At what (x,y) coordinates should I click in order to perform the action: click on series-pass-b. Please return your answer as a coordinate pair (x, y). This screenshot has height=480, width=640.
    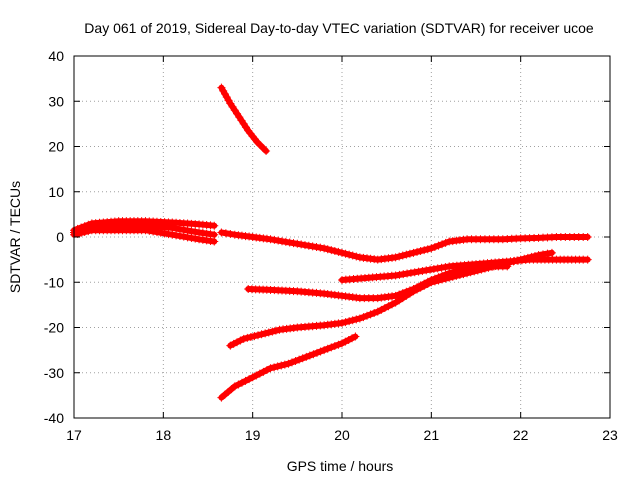
    Looking at the image, I should click on (404, 246).